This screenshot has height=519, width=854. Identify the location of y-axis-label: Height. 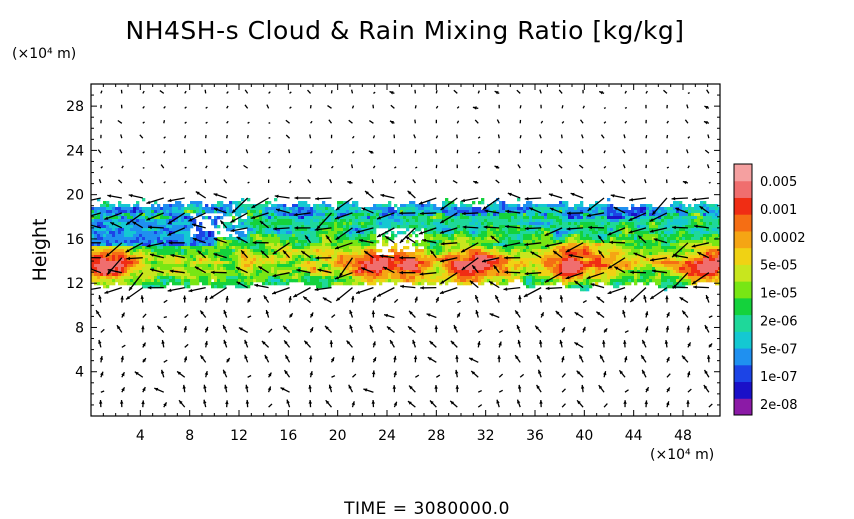
(40, 250).